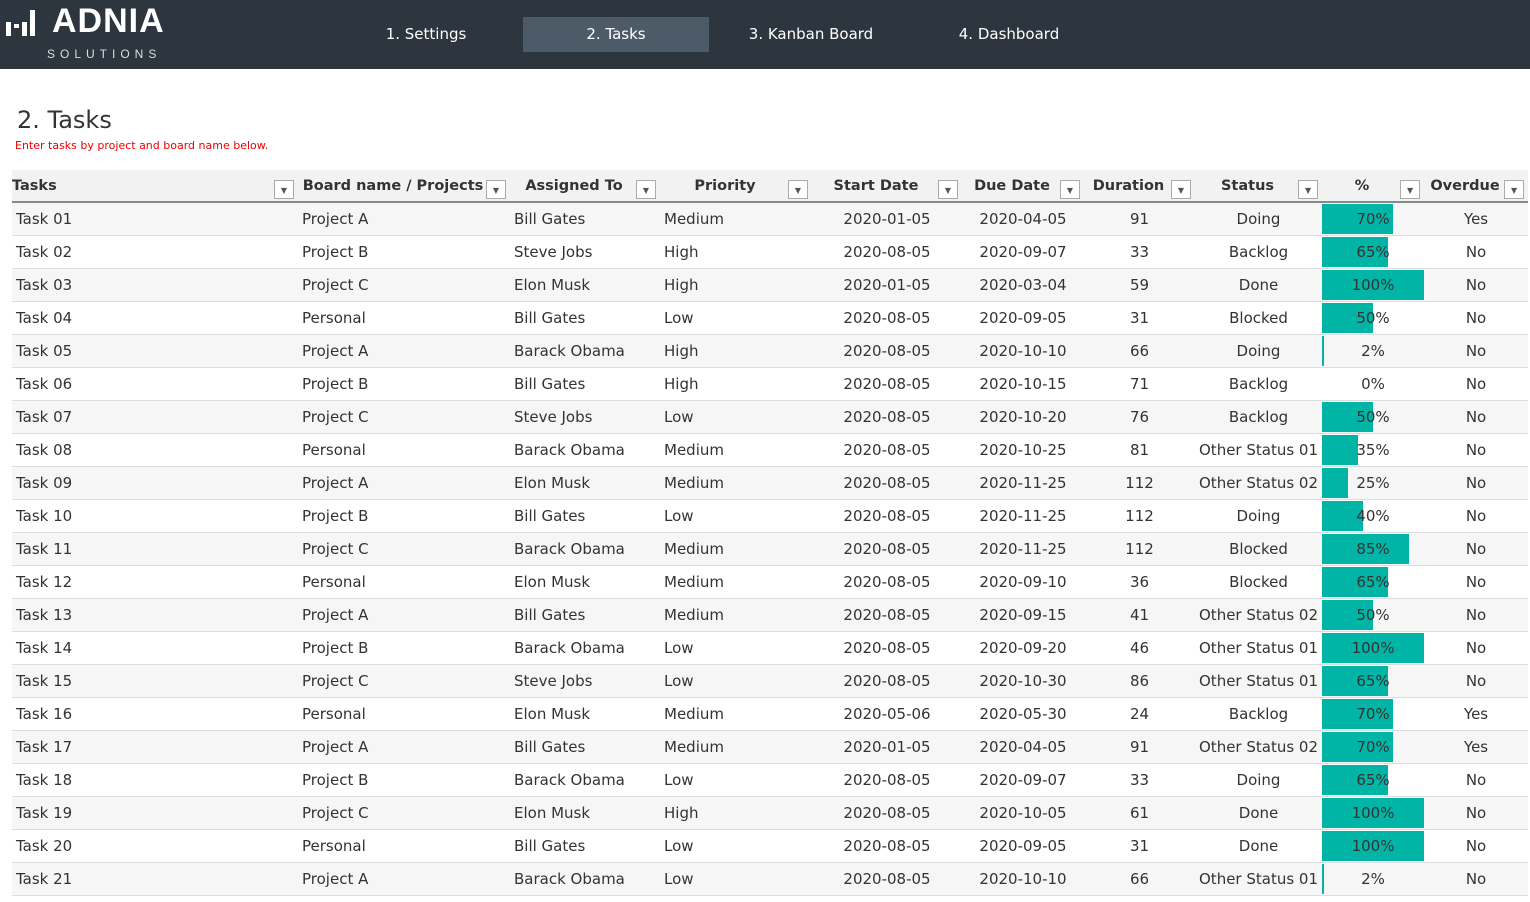 This screenshot has width=1530, height=902. Describe the element at coordinates (155, 813) in the screenshot. I see `cell-tasks: Task 19` at that location.